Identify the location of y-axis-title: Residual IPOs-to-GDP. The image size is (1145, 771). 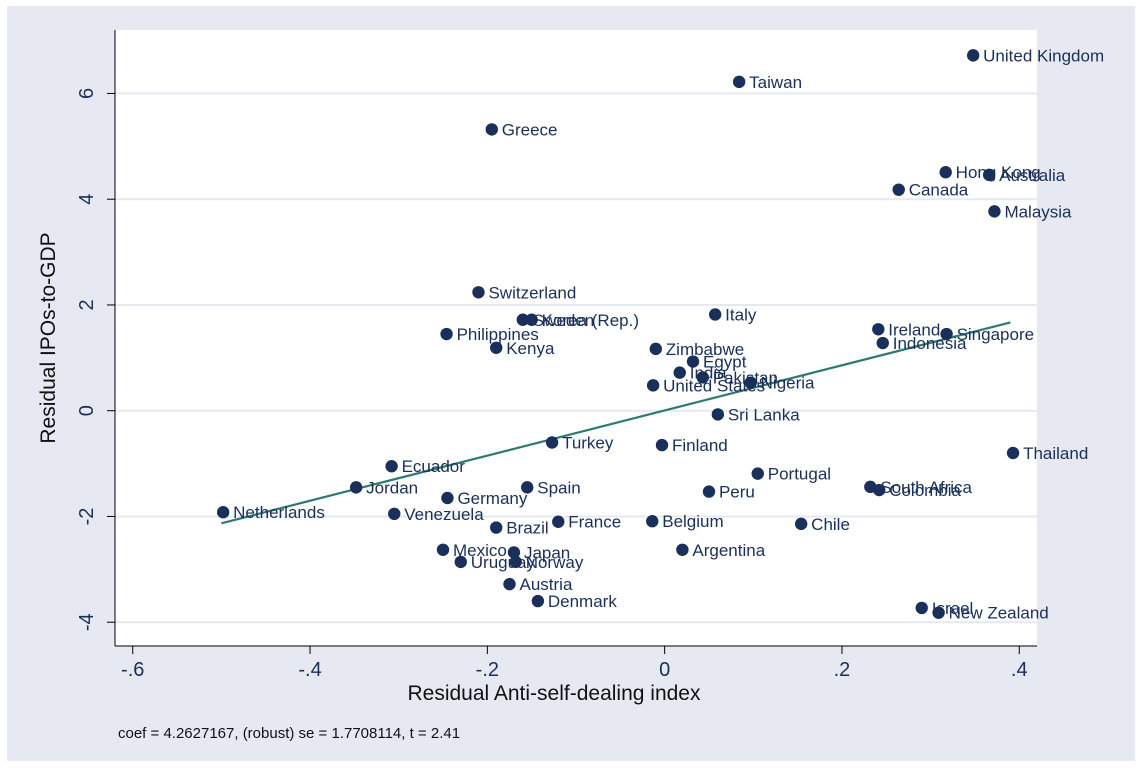
(48, 337).